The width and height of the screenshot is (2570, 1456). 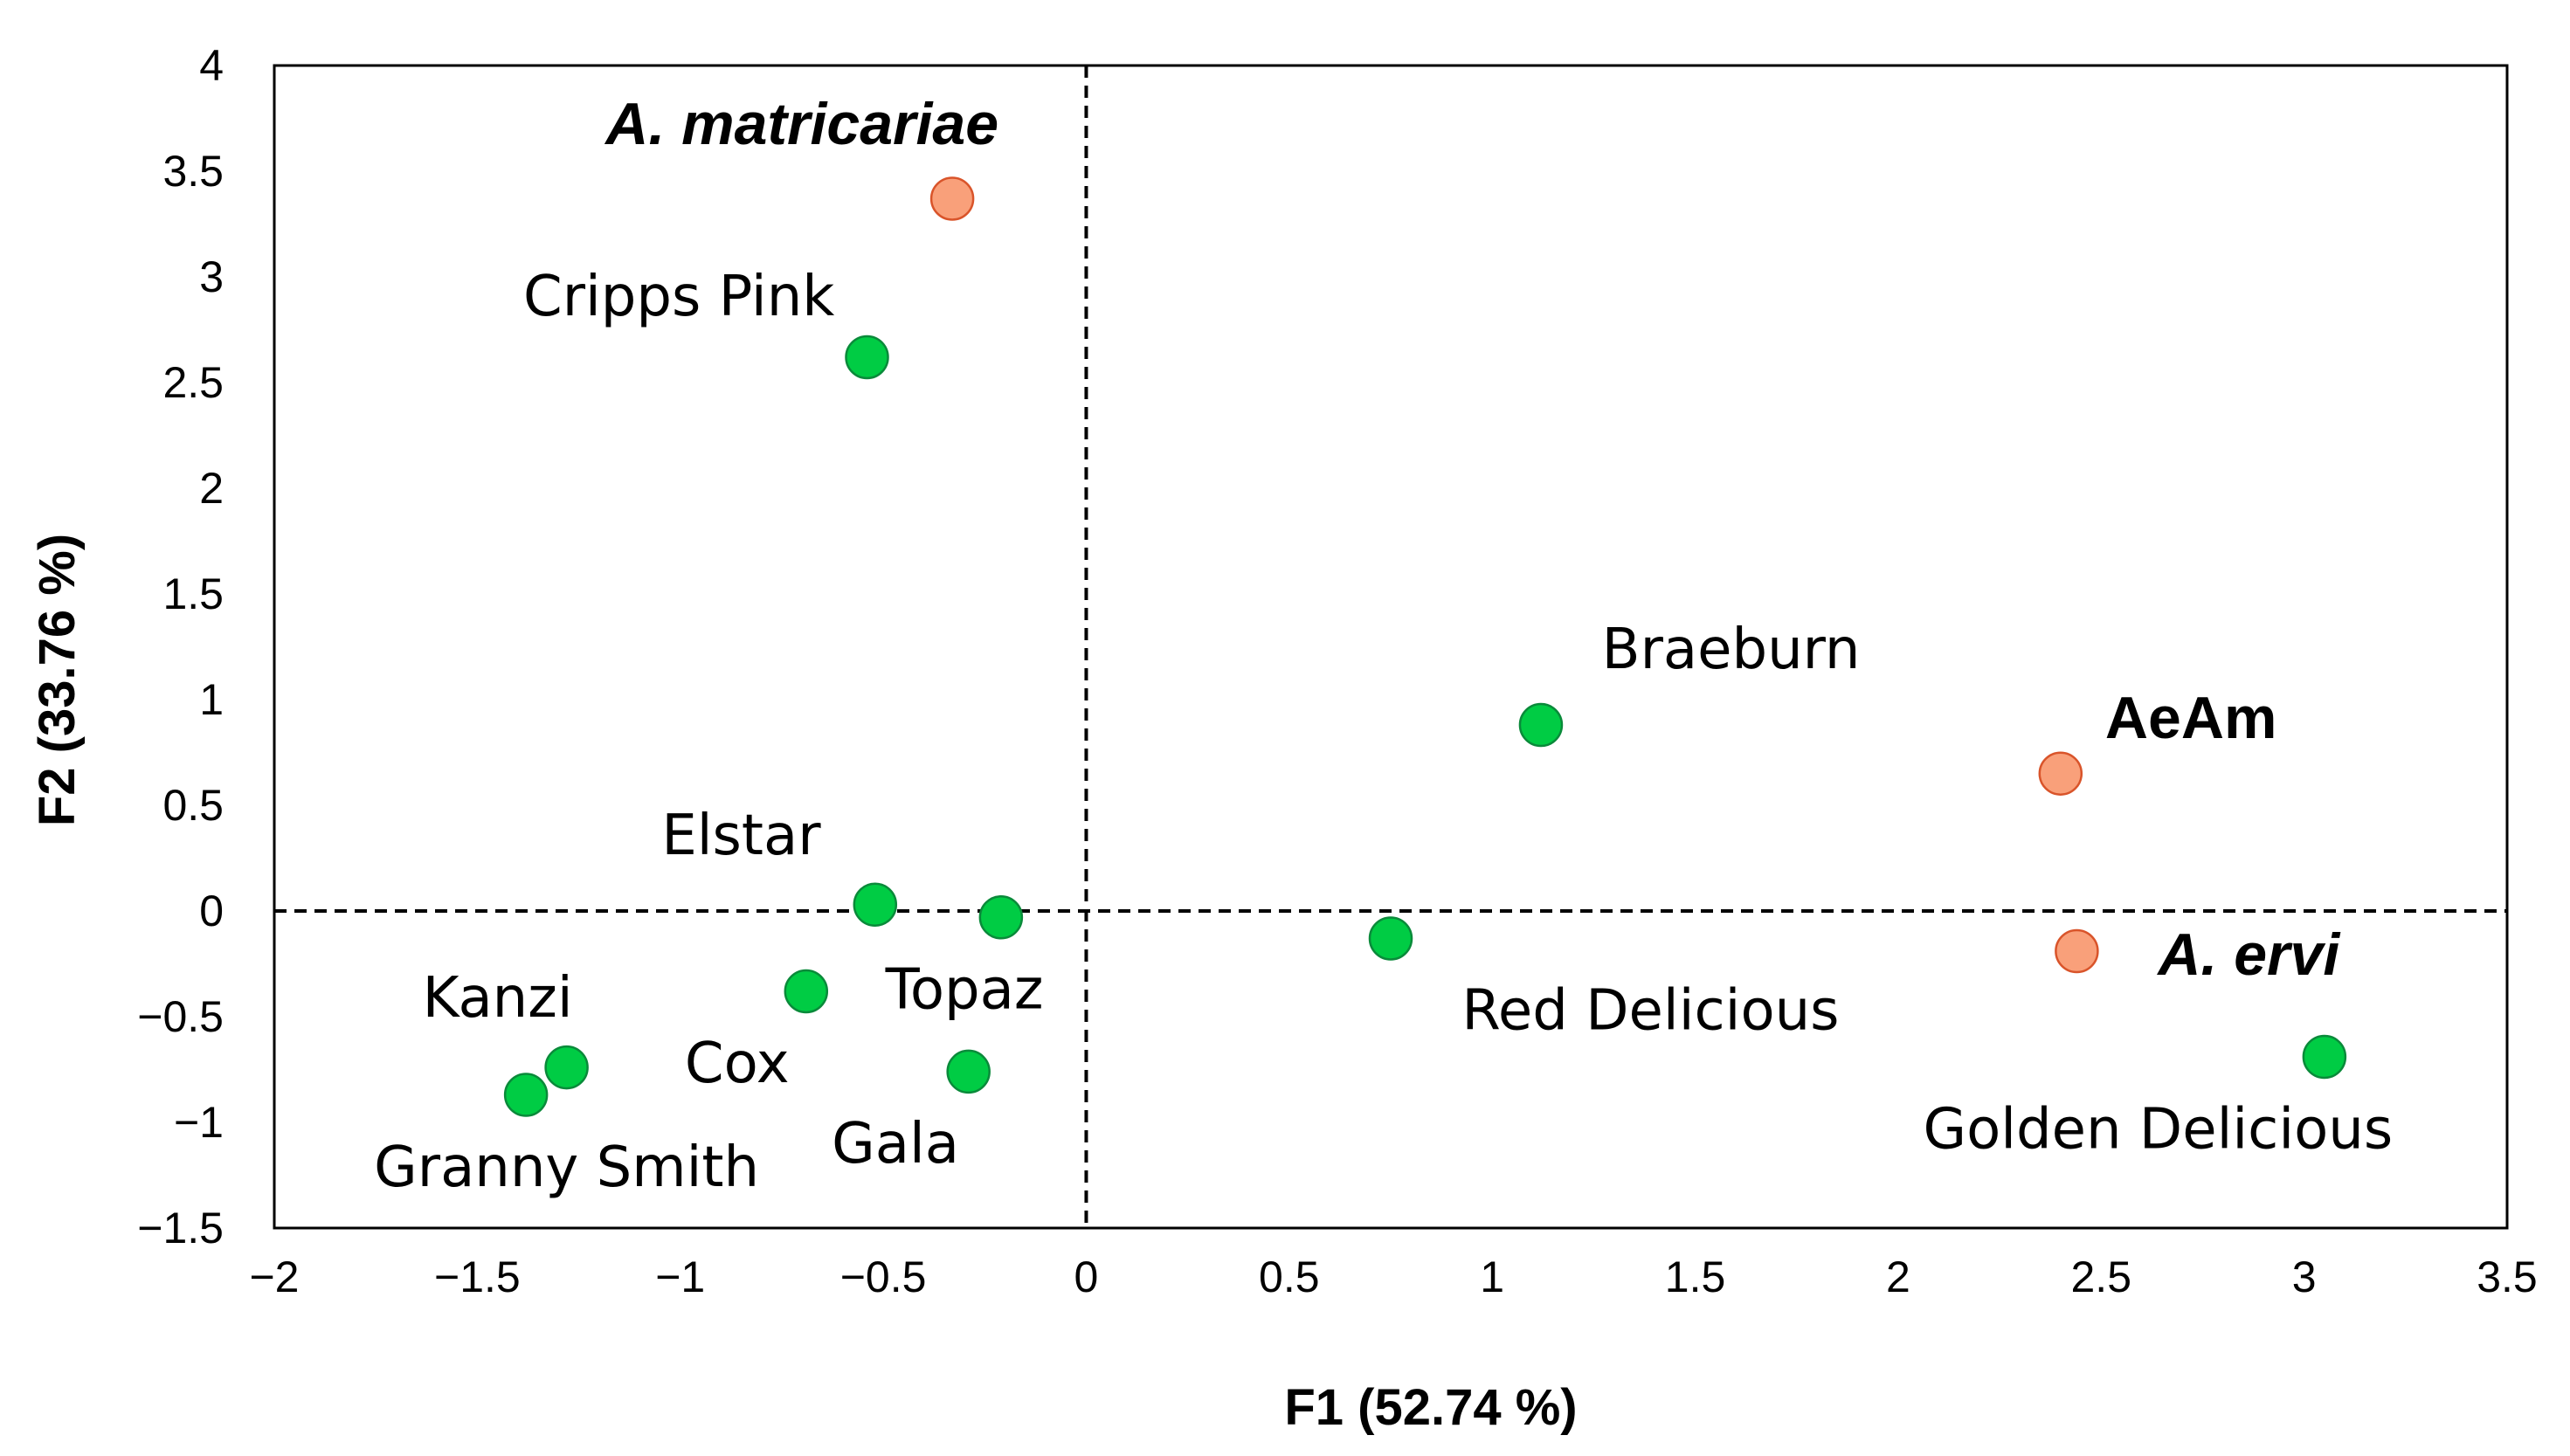 I want to click on y-tick-label: 3, so click(x=211, y=276).